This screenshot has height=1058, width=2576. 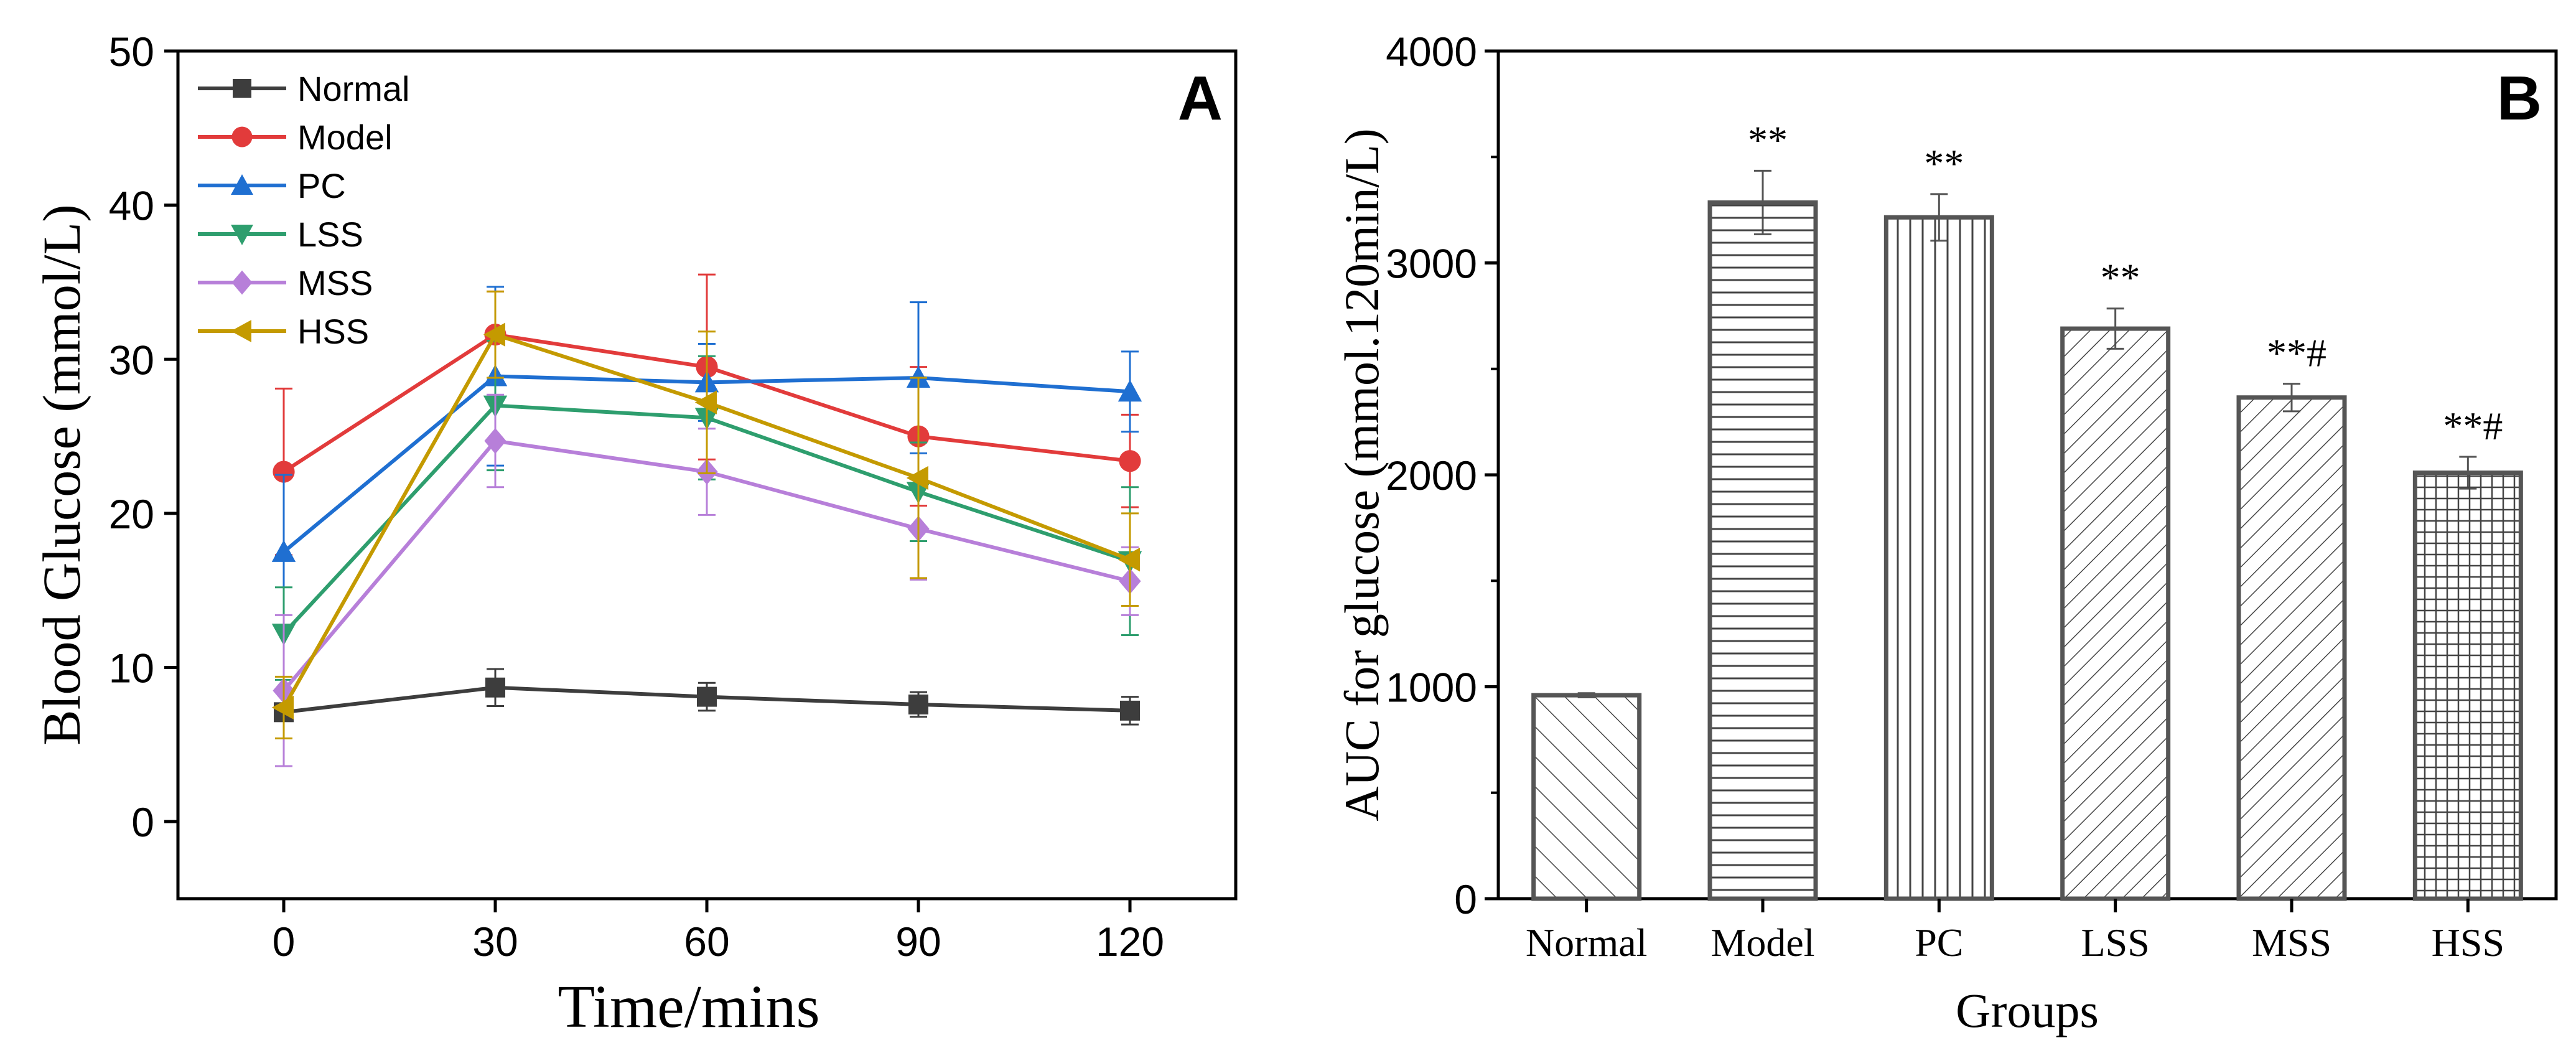 What do you see at coordinates (242, 184) in the screenshot?
I see `legend-marker-pc` at bounding box center [242, 184].